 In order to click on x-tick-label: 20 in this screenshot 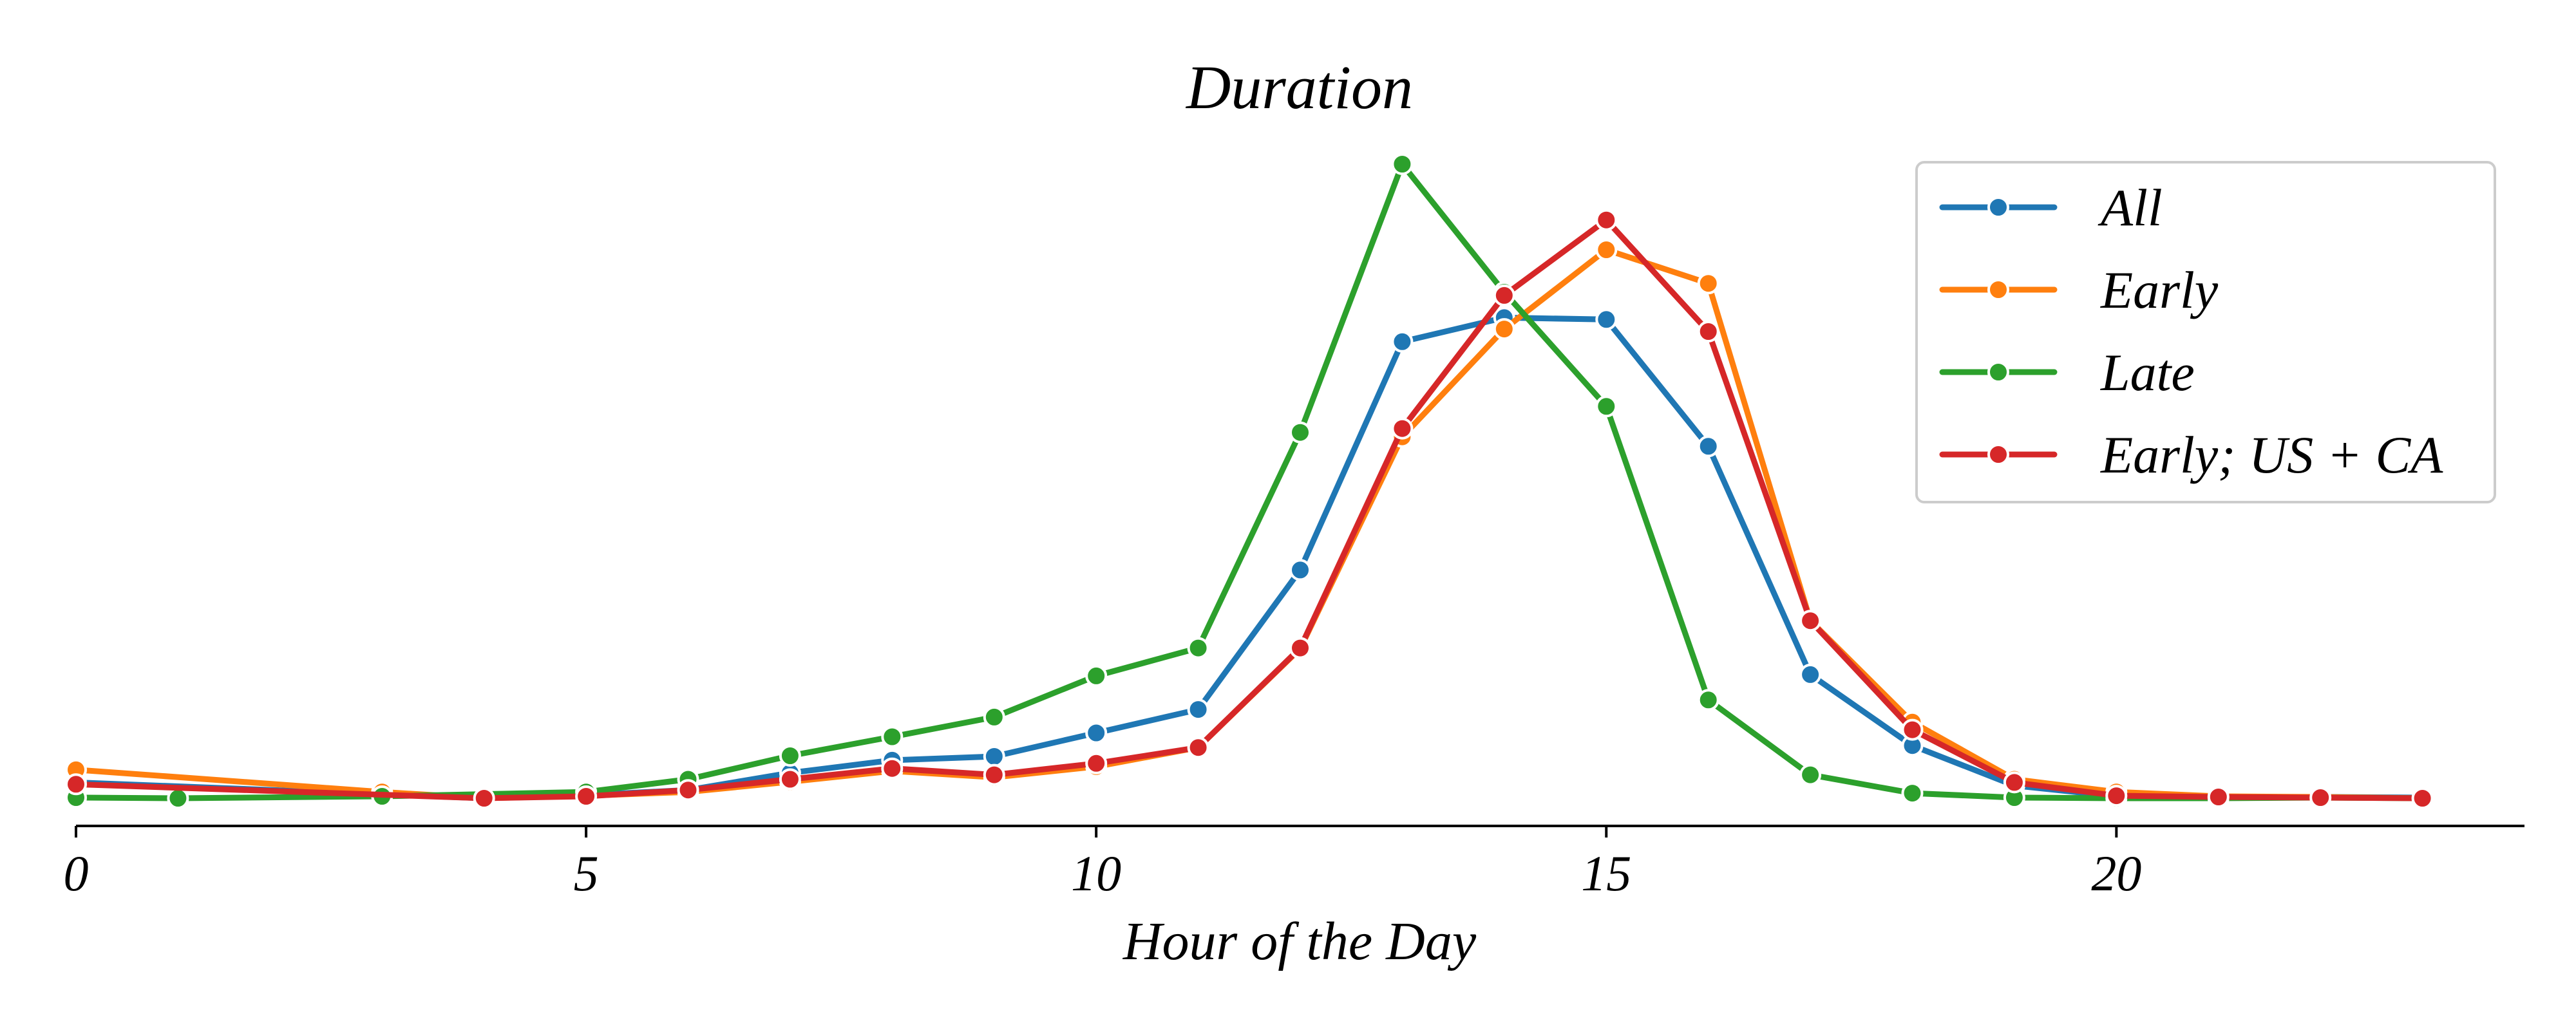, I will do `click(2116, 873)`.